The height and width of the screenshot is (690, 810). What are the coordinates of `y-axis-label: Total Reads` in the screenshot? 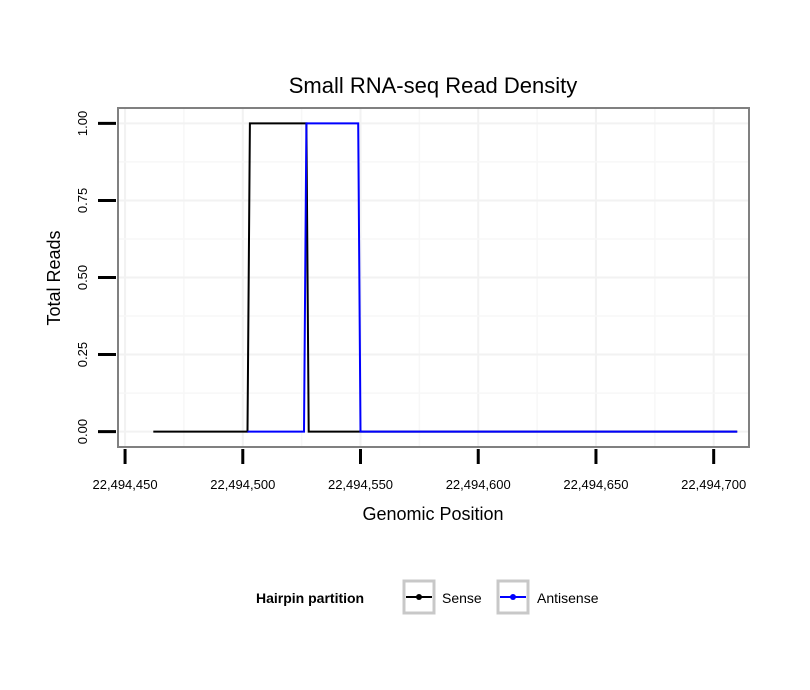 It's located at (54, 277).